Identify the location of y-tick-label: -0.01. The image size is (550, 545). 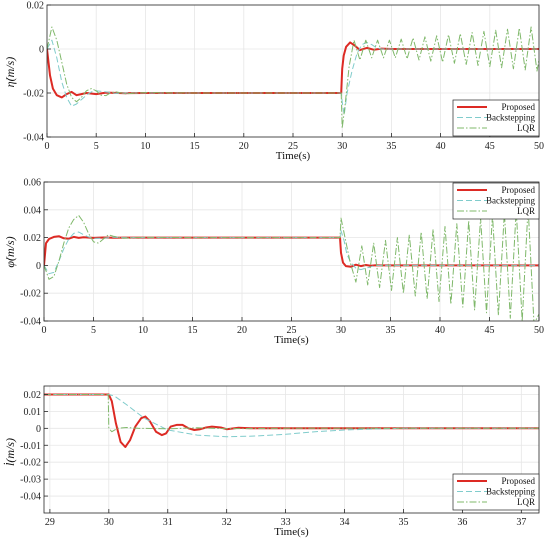
(30, 446).